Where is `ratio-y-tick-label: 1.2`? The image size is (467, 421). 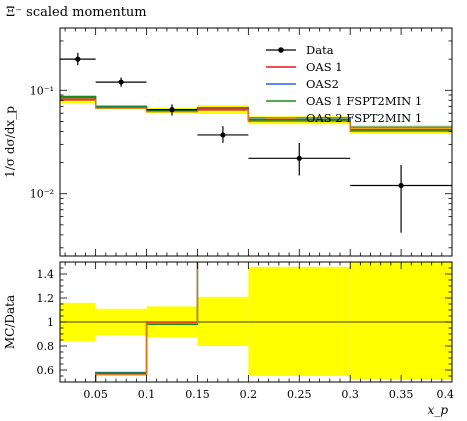 ratio-y-tick-label: 1.2 is located at coordinates (46, 298).